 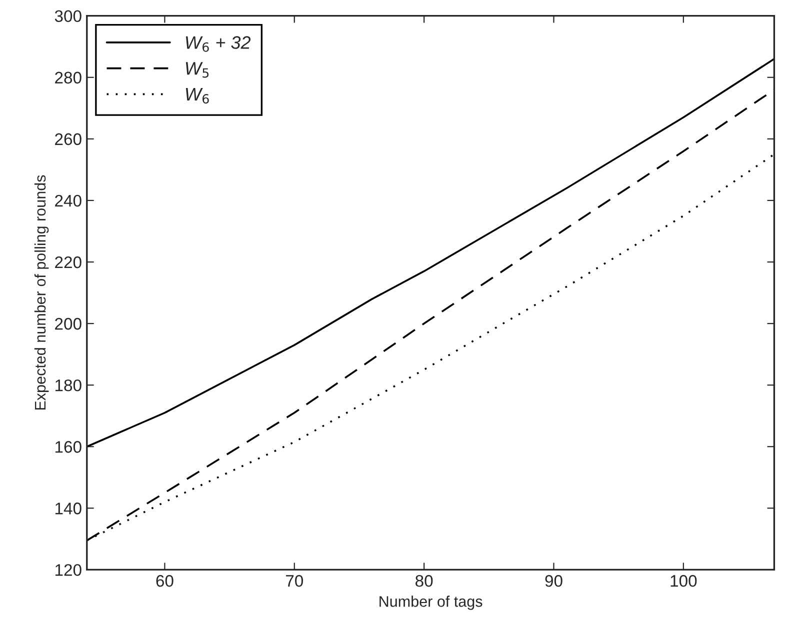 I want to click on y-axis-title: Expected number of polling rounds, so click(x=41, y=292).